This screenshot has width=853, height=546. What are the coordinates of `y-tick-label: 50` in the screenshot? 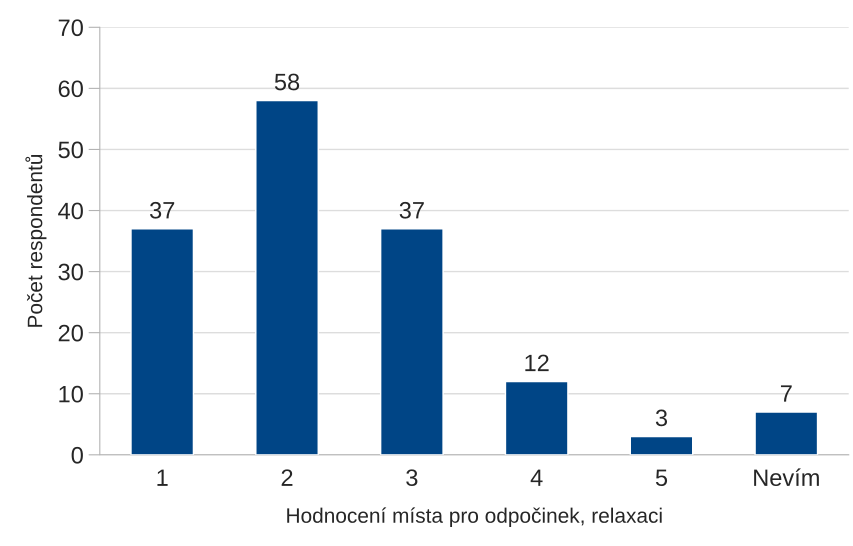 It's located at (70, 150).